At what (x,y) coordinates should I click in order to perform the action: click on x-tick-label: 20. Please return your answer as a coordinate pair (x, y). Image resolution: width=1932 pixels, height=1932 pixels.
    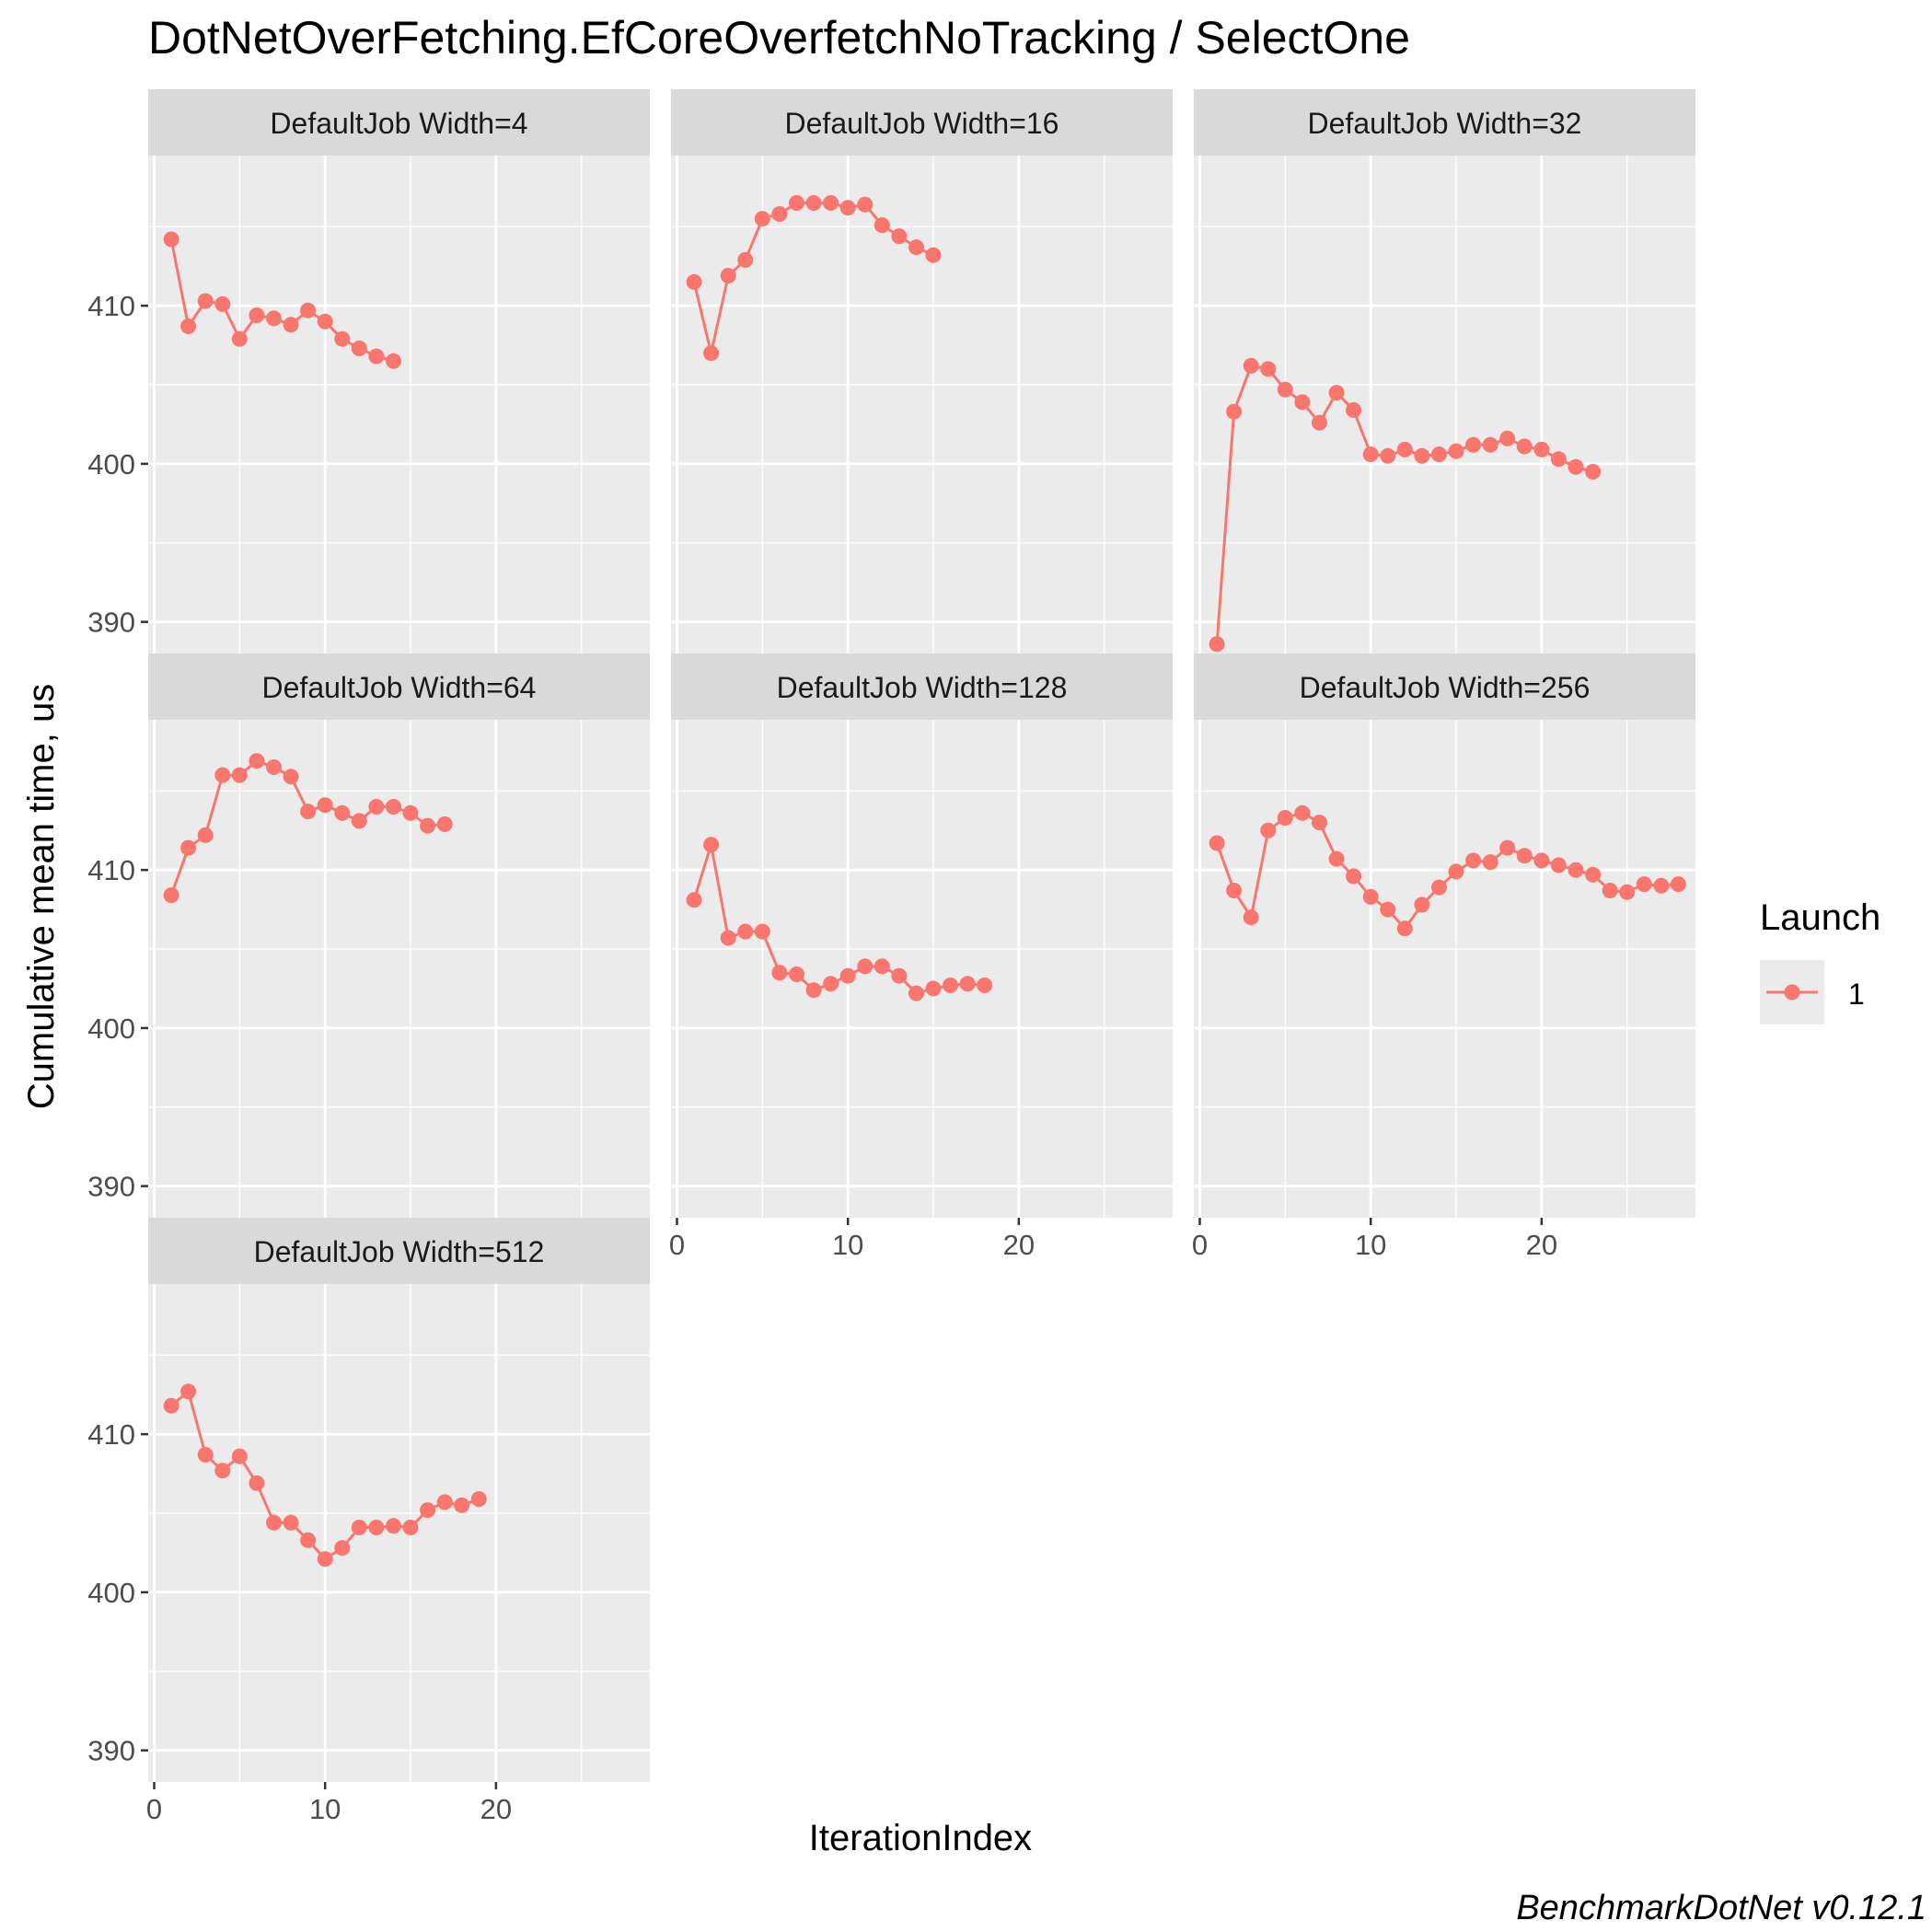
    Looking at the image, I should click on (1019, 1245).